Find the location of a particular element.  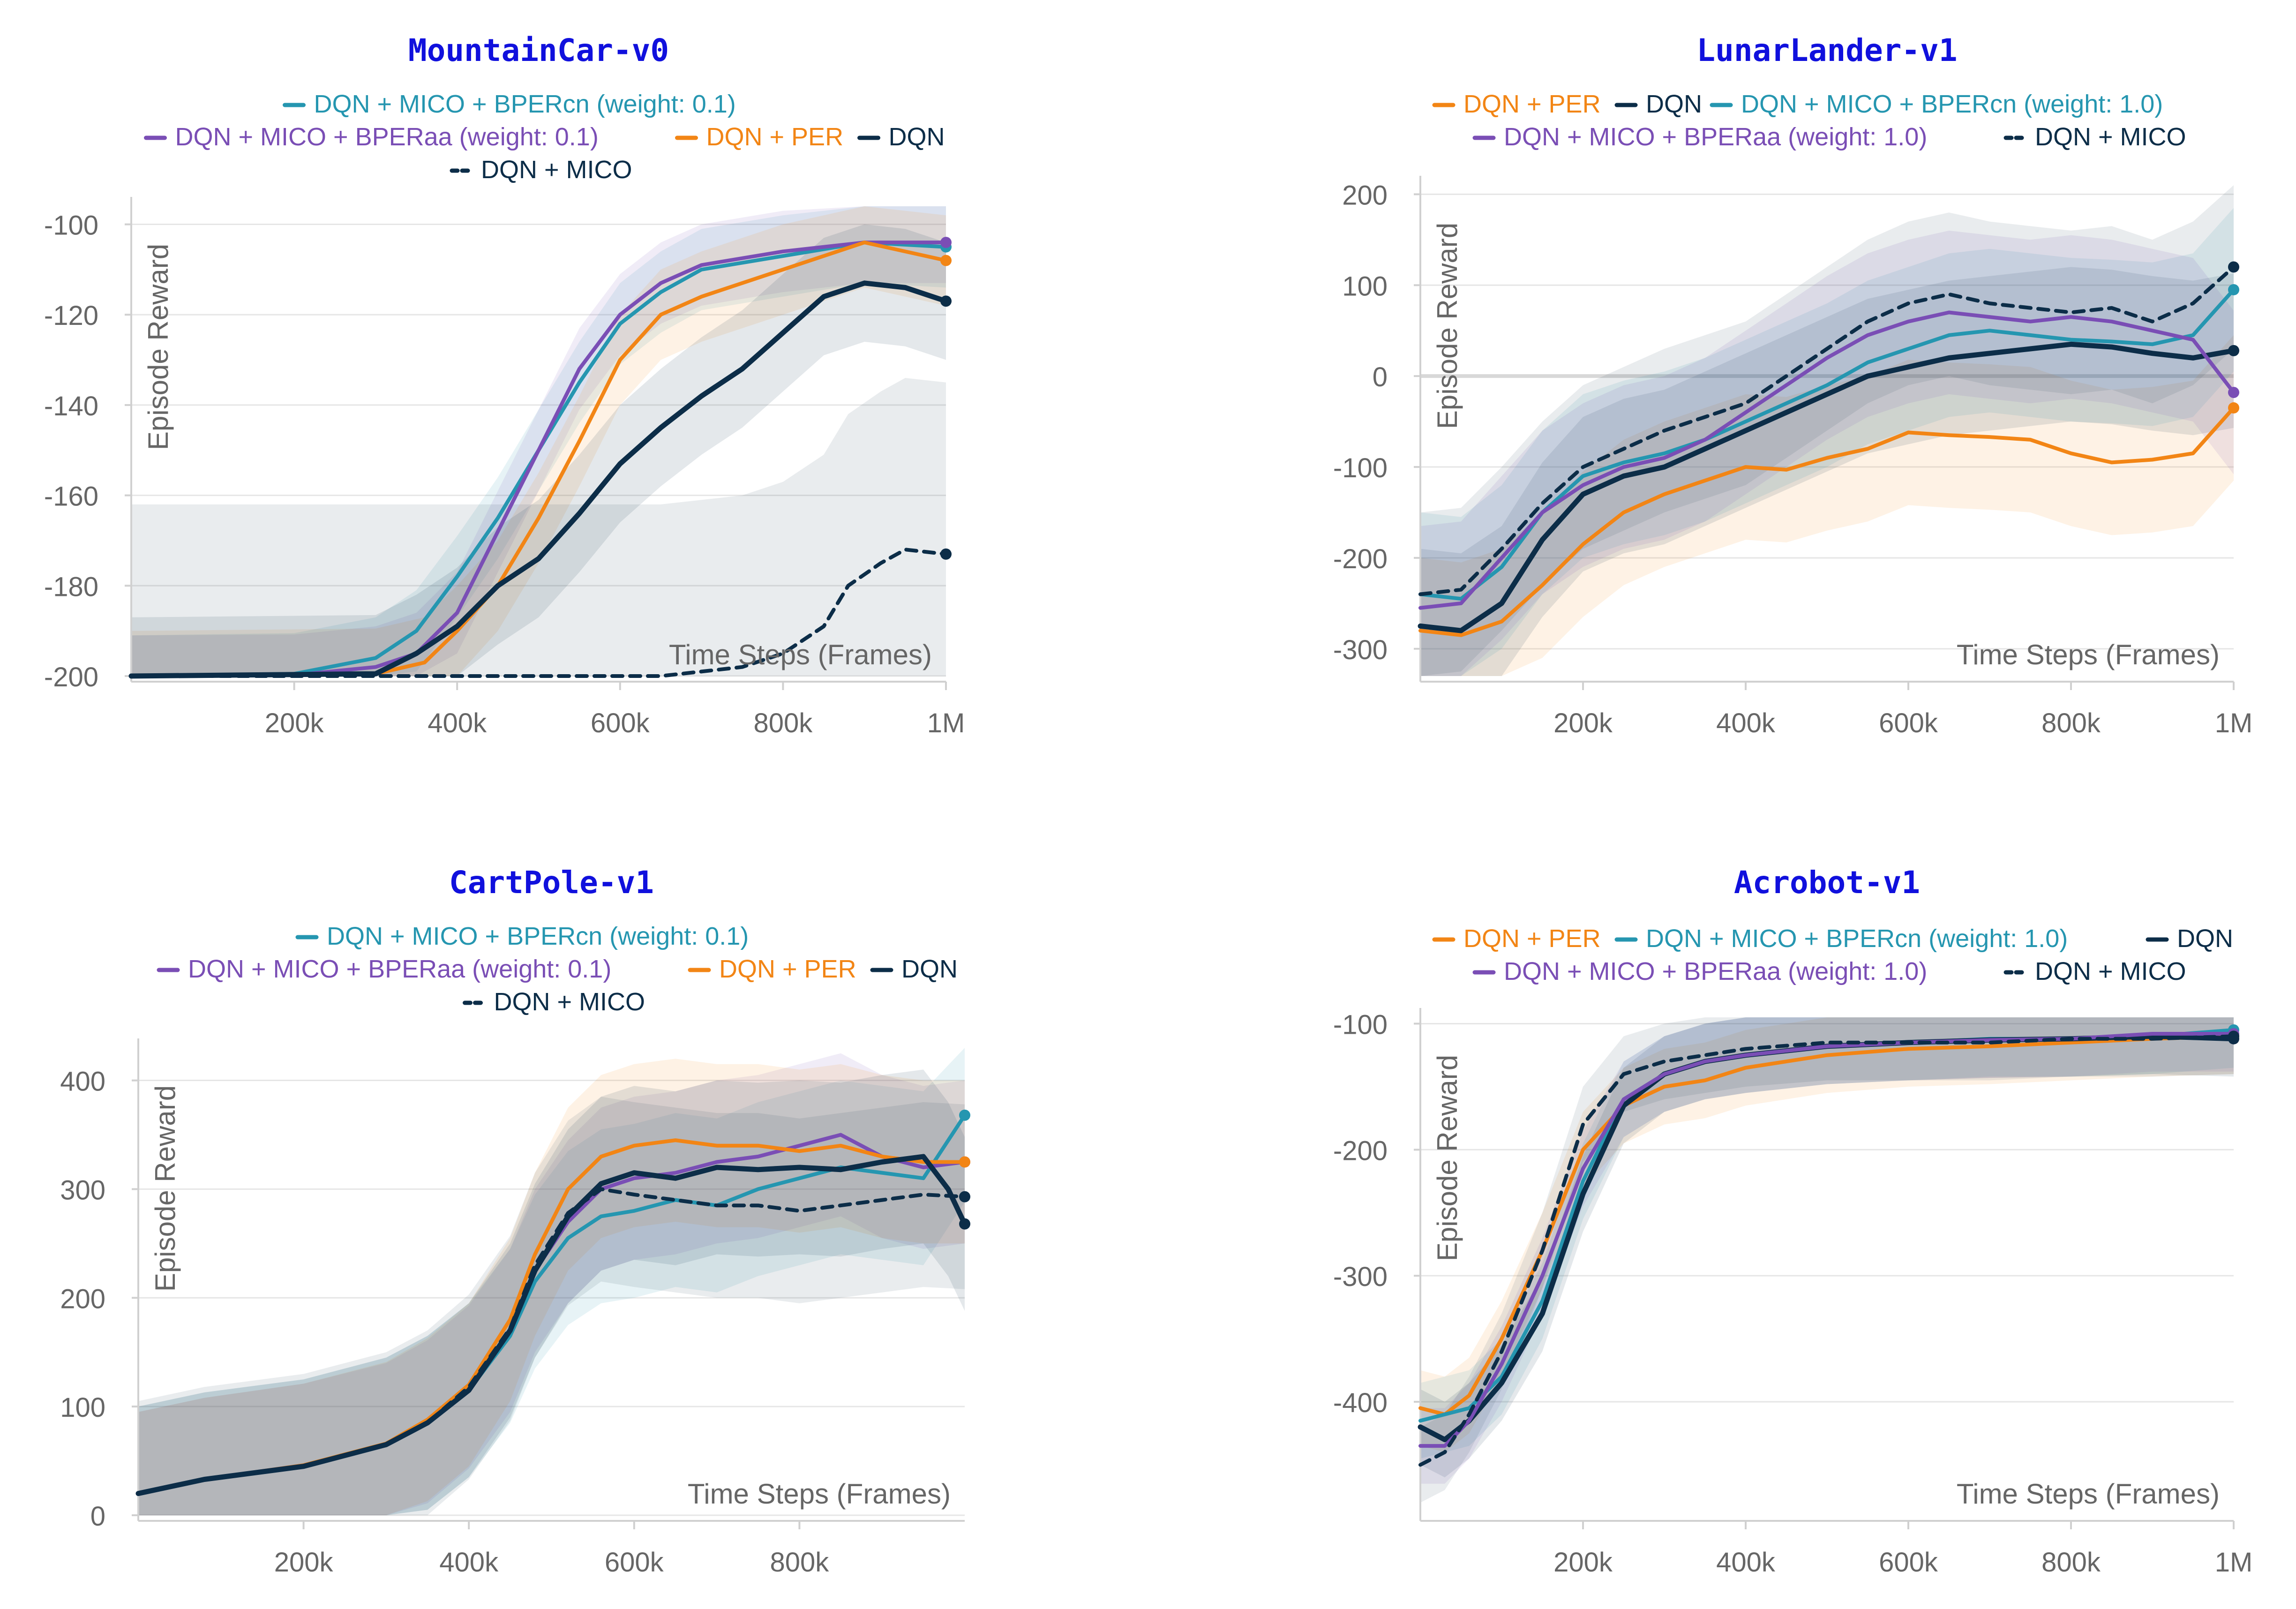

legend-label: DQN + MICO + BPERaa (weight: 1.0) is located at coordinates (1715, 971).